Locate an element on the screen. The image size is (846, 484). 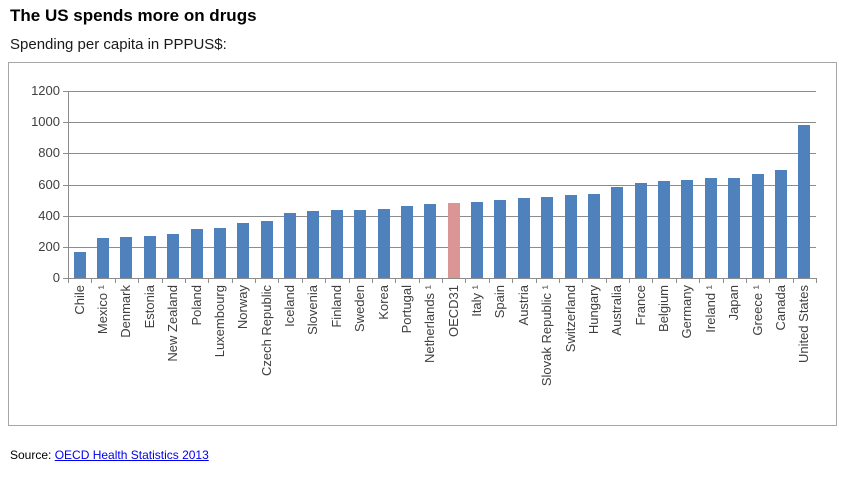
x-axis-label-denmark: Denmark is located at coordinates (126, 311).